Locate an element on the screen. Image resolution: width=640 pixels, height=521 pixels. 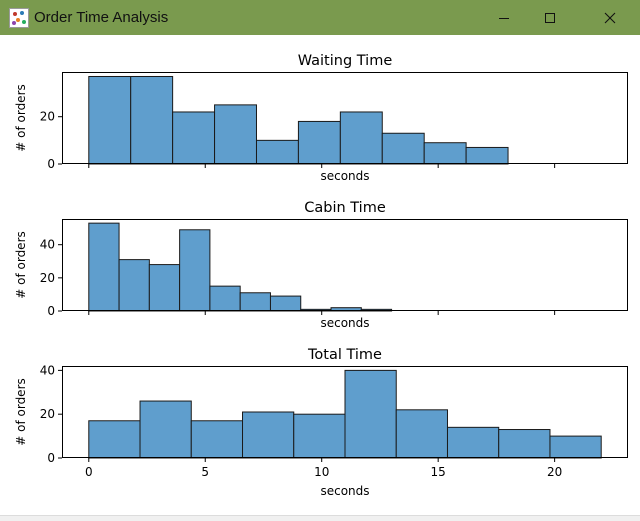
chart-3-xtick-label: 0 is located at coordinates (89, 472).